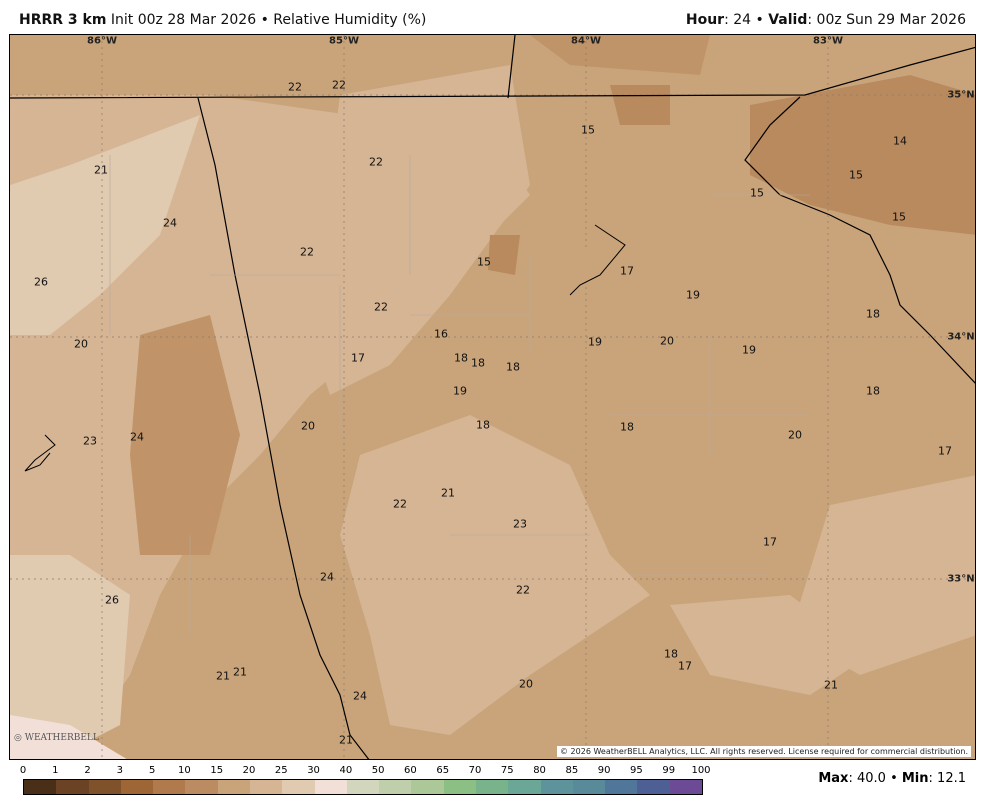 This screenshot has height=808, width=984. Describe the element at coordinates (738, 20) in the screenshot. I see `hour-value: : 24` at that location.